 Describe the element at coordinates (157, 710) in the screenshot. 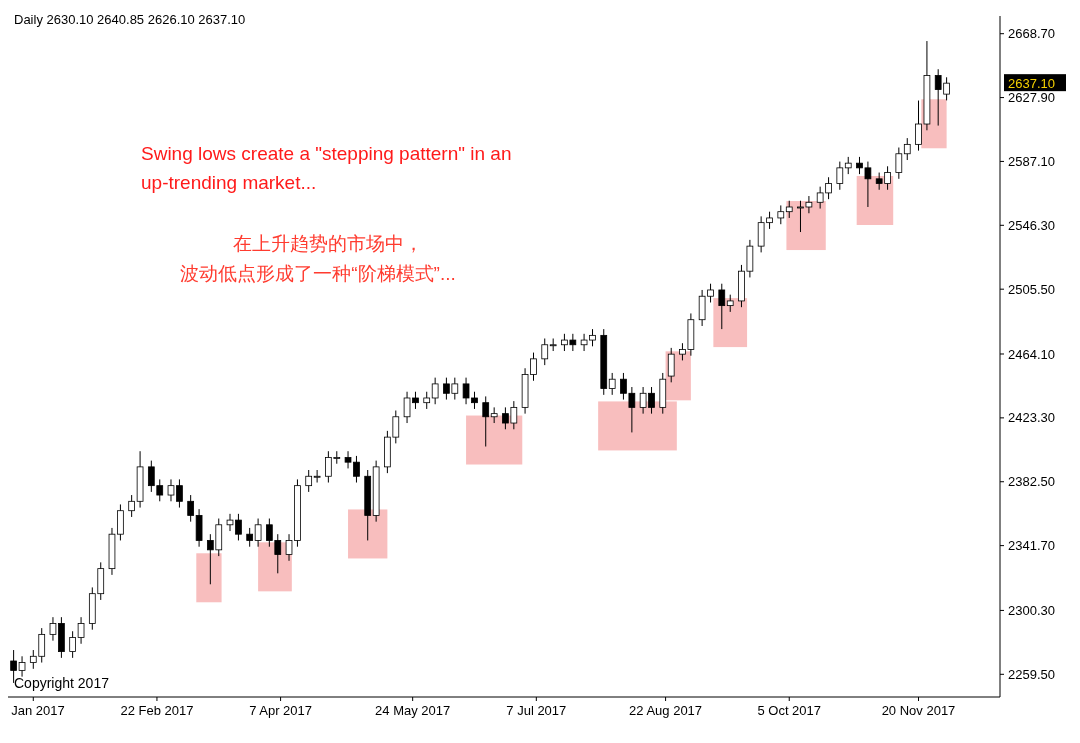

I see `x-tick-label: 22 Feb 2017` at that location.